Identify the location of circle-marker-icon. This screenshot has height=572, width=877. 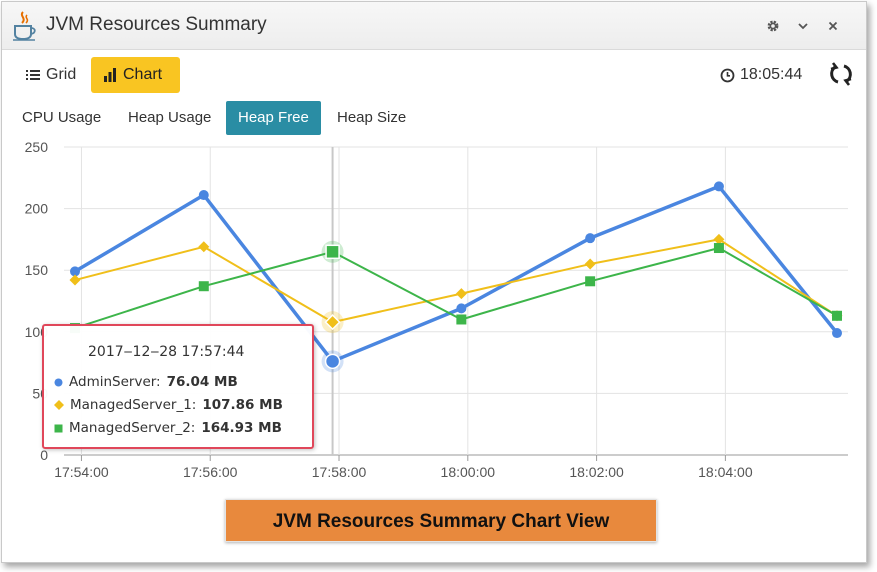
(58, 382).